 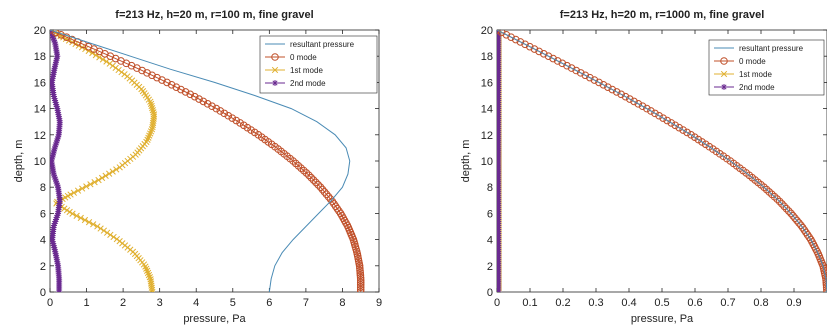 I want to click on x-axis-label: pressure, Pa, so click(x=662, y=319).